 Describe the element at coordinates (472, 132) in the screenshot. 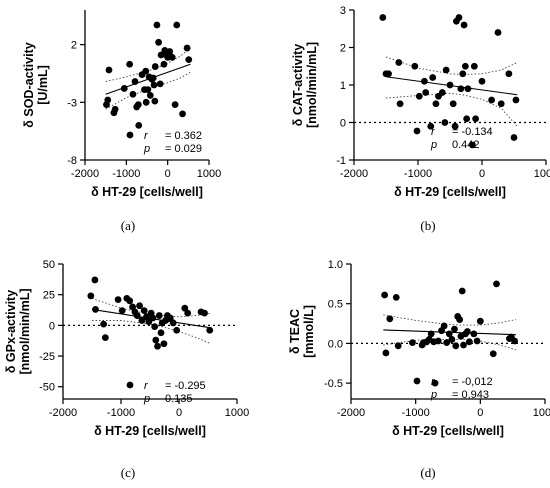

I see `r-value: = -0.134` at that location.